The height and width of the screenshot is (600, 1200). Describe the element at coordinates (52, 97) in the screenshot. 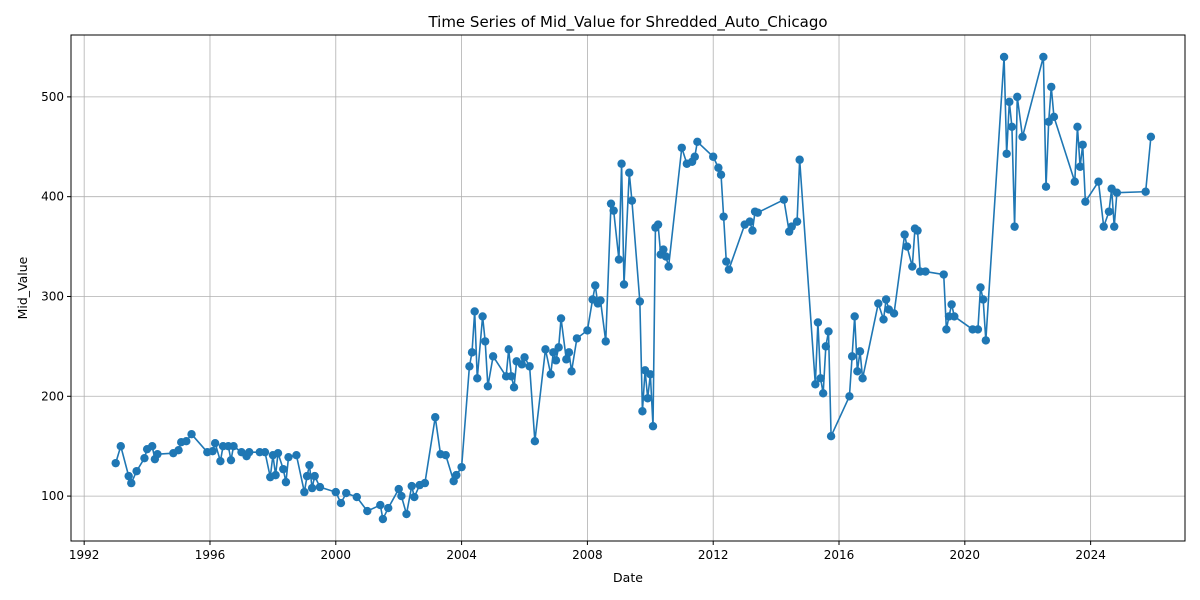

I see `y-tick-label: 500` at that location.